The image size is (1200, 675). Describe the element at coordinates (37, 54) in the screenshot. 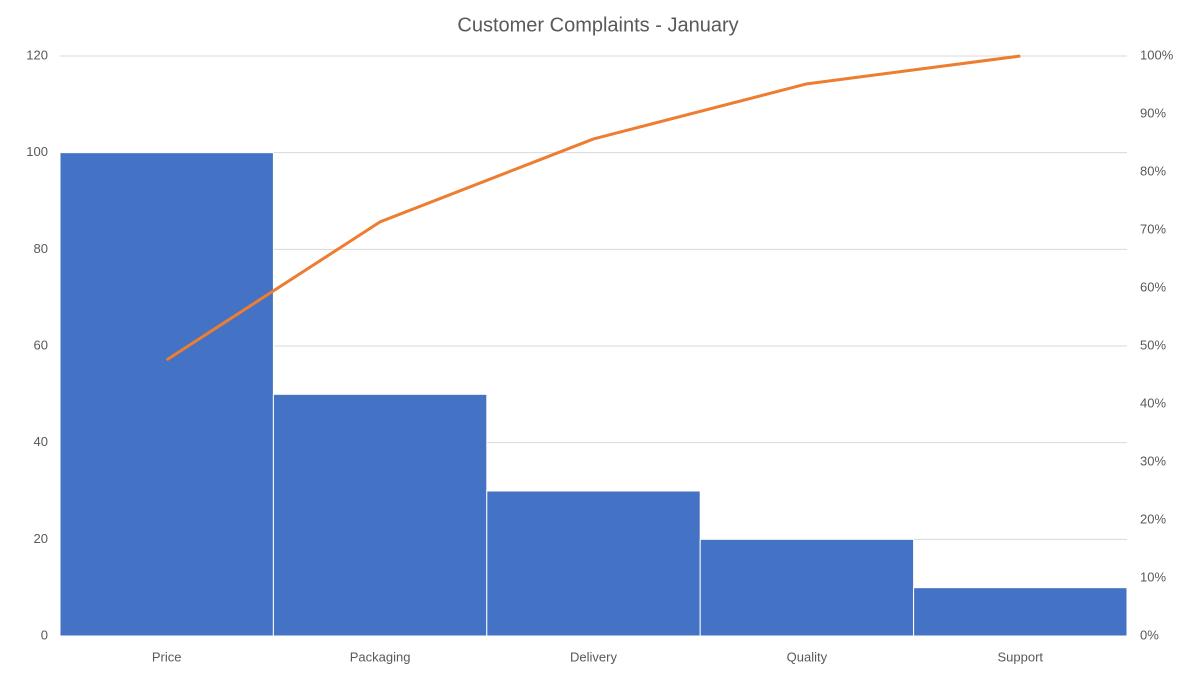

I see `y-tick-label: 120` at that location.